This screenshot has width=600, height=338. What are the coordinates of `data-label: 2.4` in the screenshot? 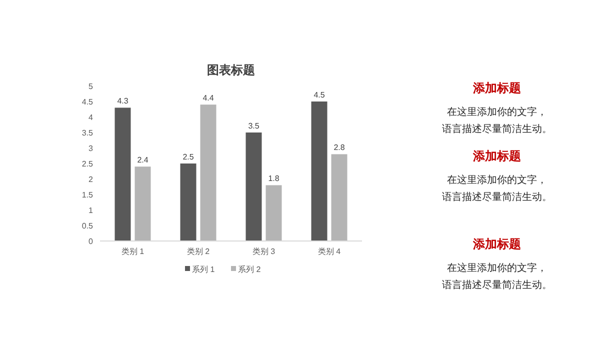 It's located at (143, 160).